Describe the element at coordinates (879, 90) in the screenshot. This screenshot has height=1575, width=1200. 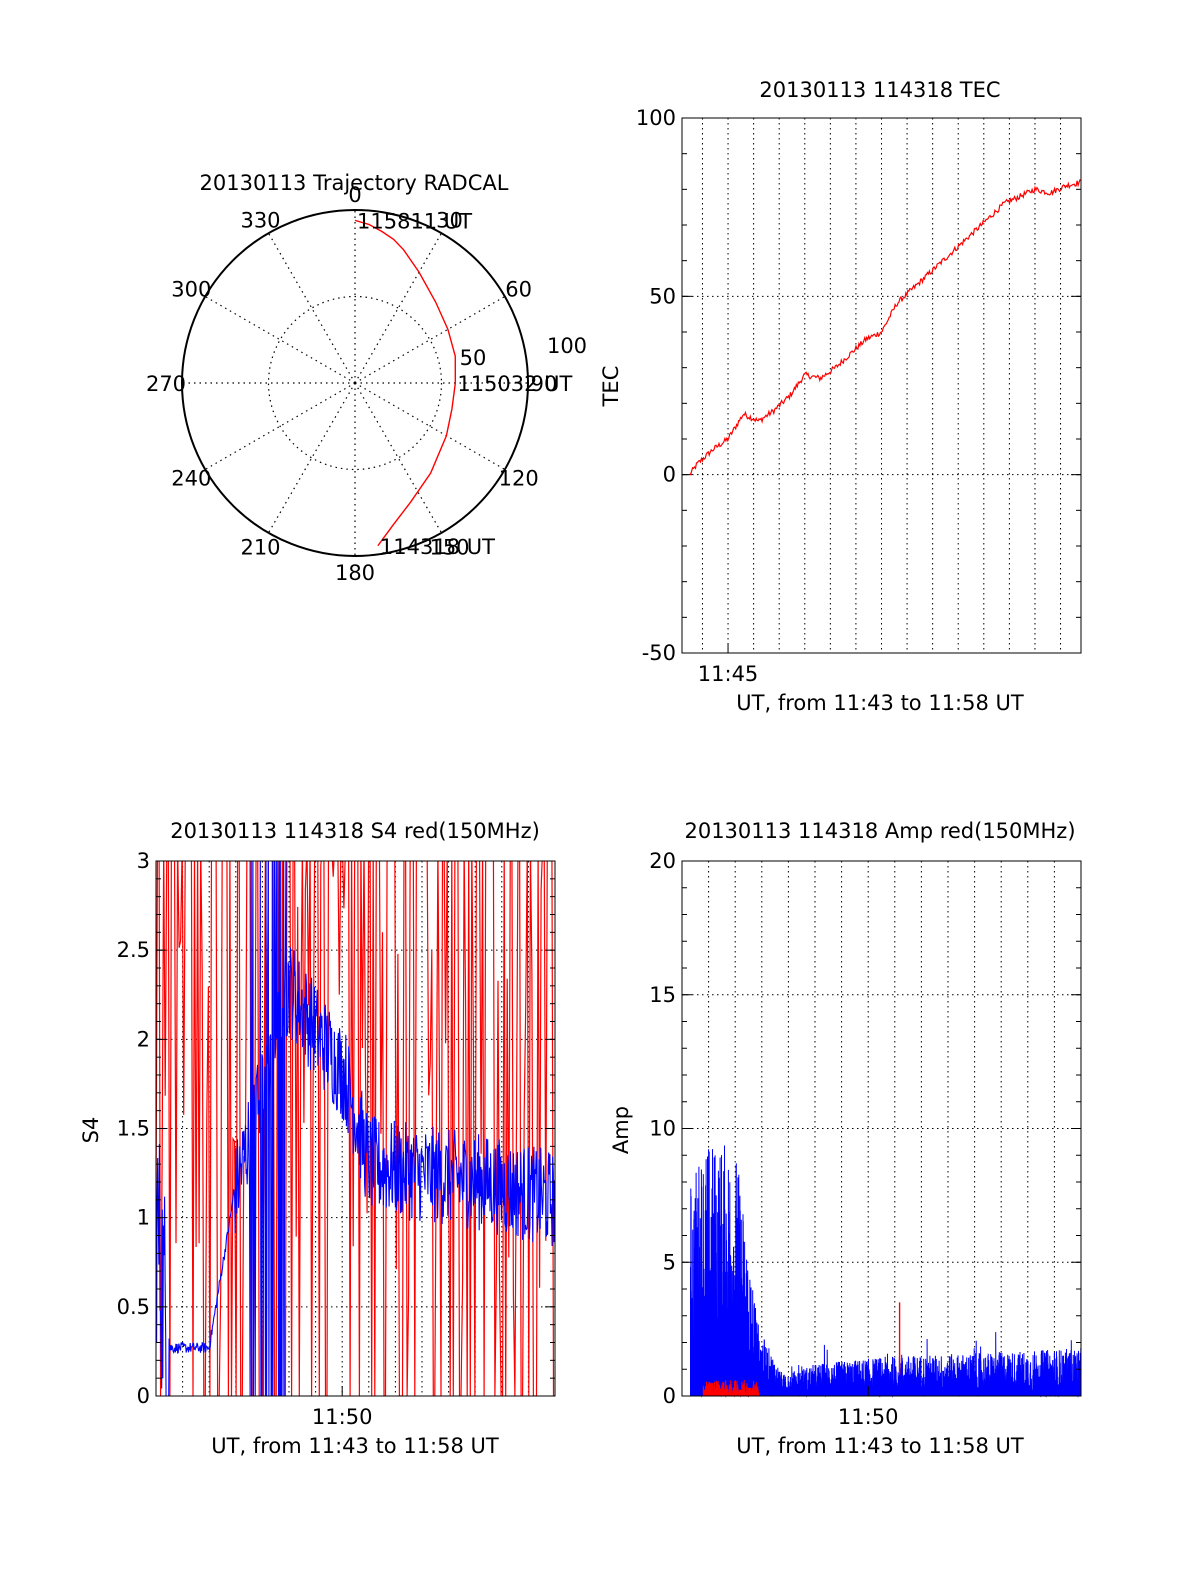
I see `tec-title: 20130113 114318 TEC` at that location.